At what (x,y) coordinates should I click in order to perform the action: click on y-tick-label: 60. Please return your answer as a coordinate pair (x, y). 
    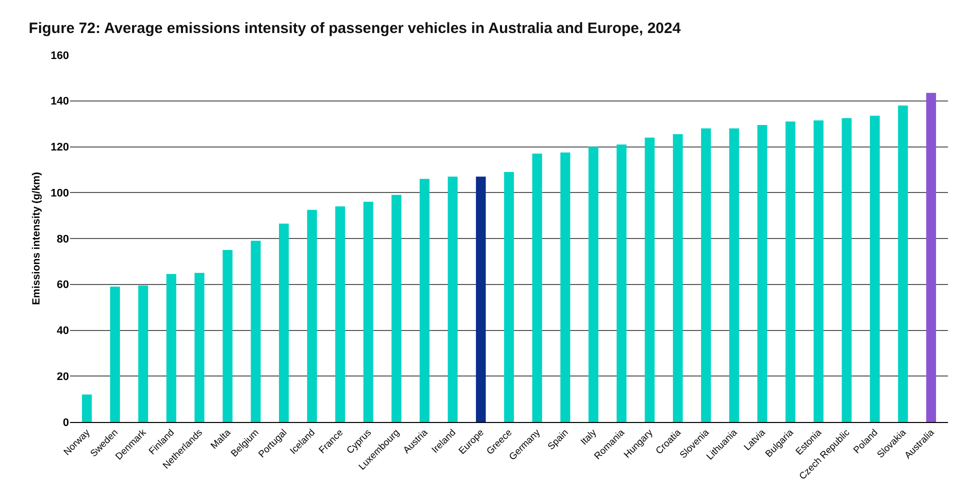
    Looking at the image, I should click on (62, 285).